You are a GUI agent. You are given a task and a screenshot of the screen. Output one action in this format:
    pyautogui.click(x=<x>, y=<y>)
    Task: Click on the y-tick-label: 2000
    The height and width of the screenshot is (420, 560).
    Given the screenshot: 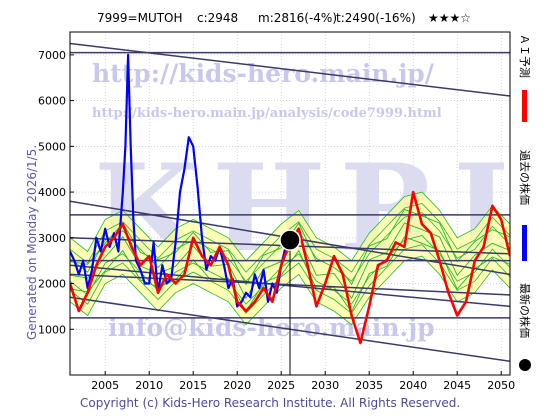 What is the action you would take?
    pyautogui.click(x=52, y=284)
    